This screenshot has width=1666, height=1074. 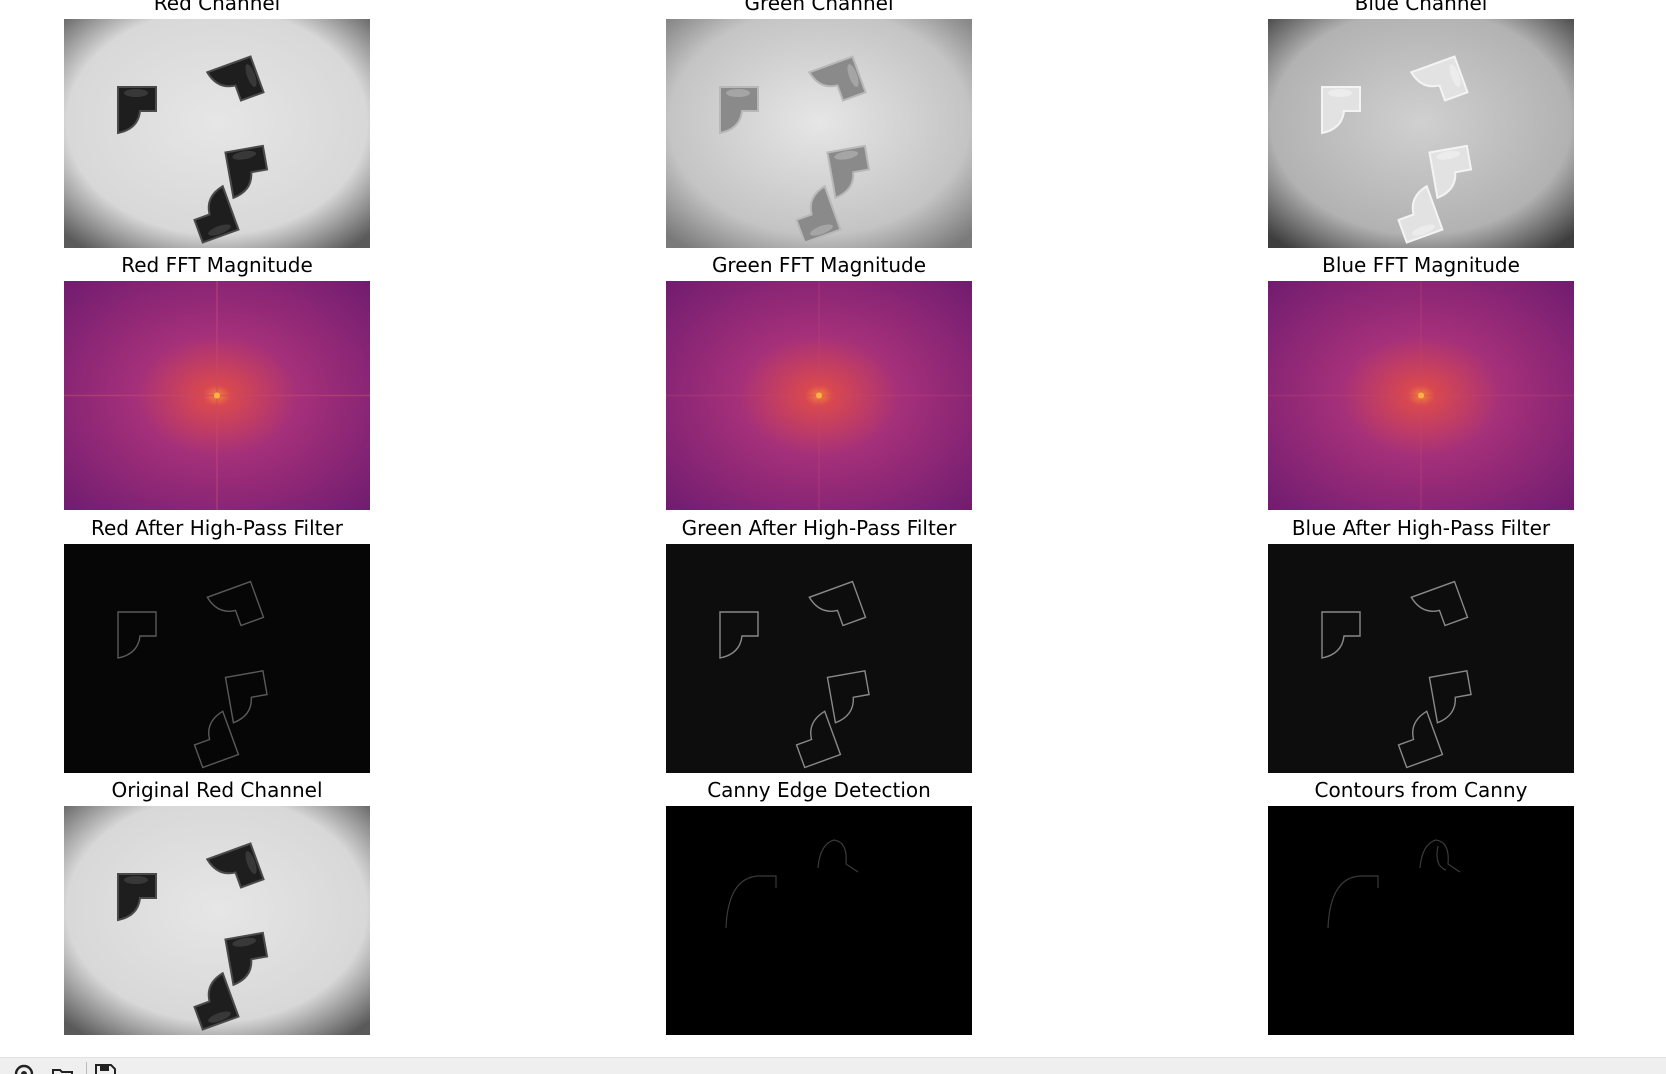 I want to click on panel-title: Red Channel, so click(x=217, y=7).